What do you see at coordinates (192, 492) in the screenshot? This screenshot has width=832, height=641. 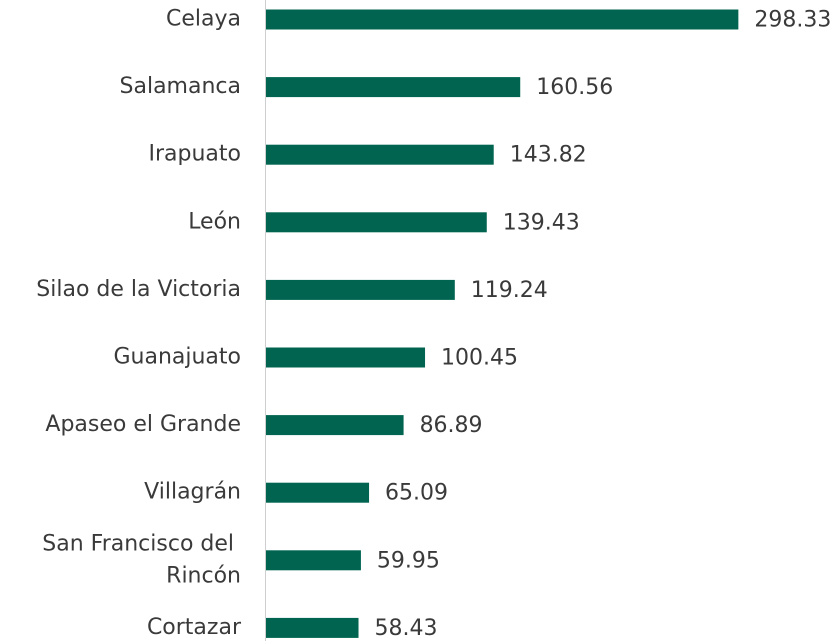 I see `category-label: Villagrán` at bounding box center [192, 492].